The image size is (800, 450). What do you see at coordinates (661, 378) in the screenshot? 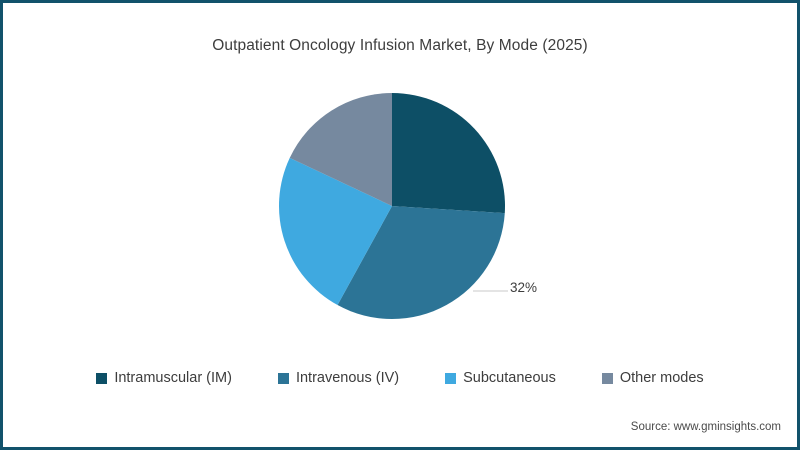
I see `legend-item-label: Other modes` at bounding box center [661, 378].